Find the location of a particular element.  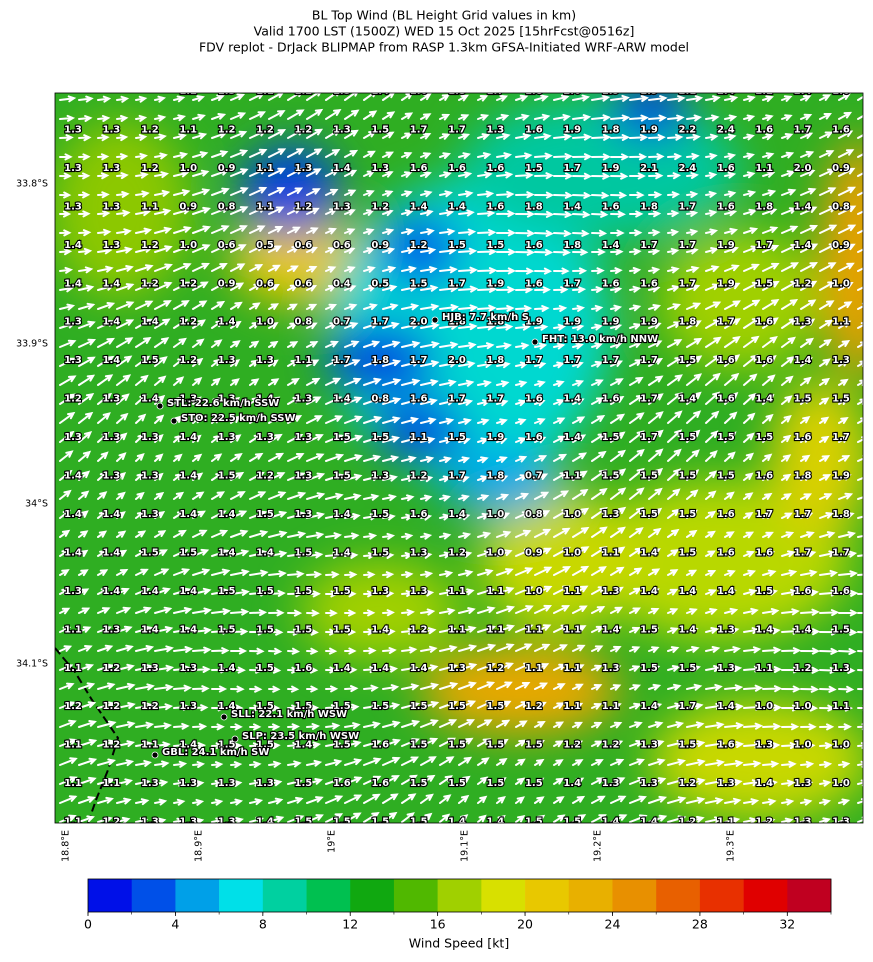

colorbar-tick-label: 24 is located at coordinates (613, 924).